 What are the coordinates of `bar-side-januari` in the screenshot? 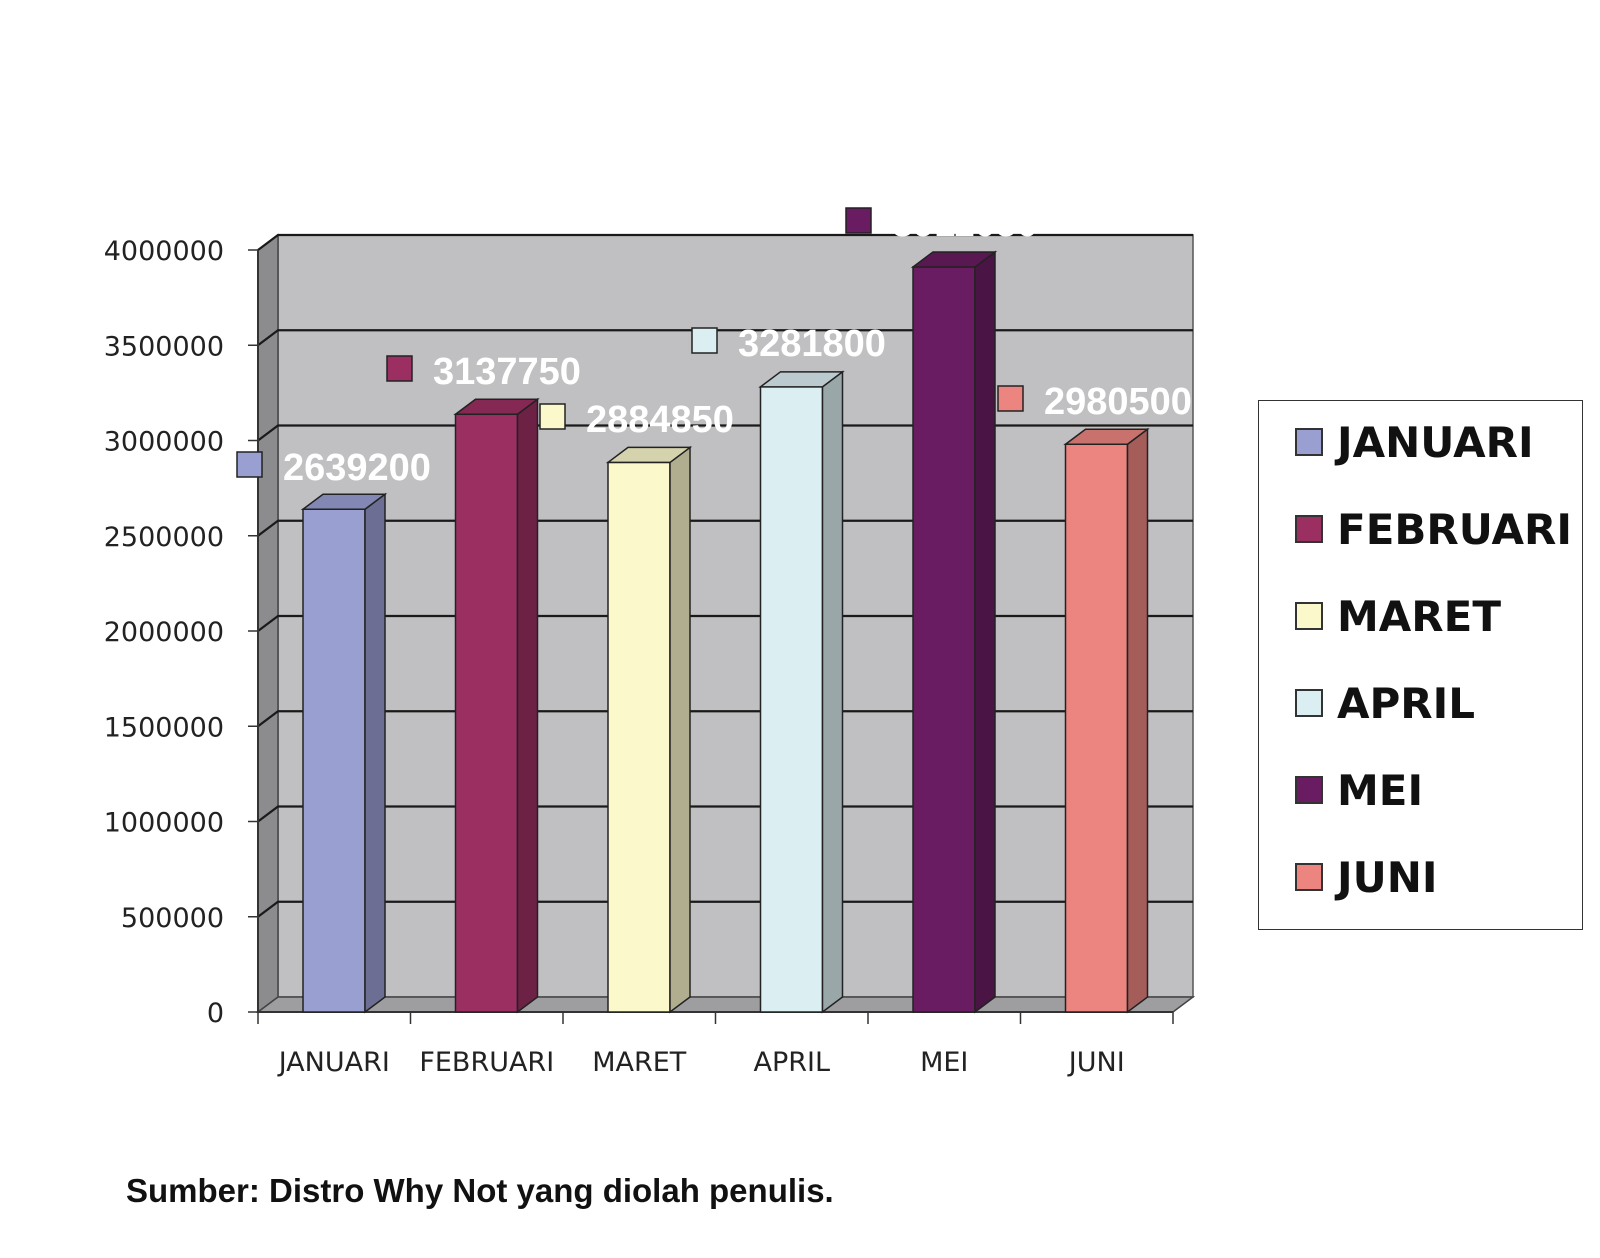 It's located at (375, 753).